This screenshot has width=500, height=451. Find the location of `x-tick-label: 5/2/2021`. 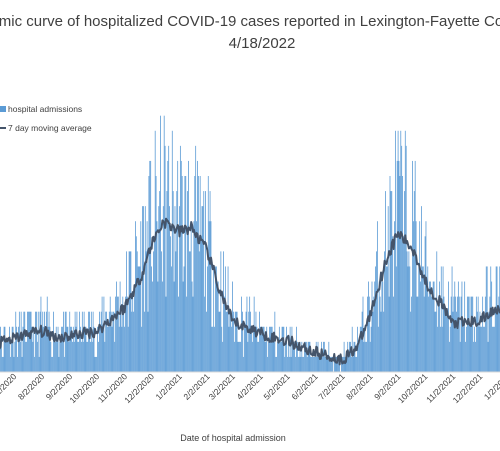

x-tick-label: 5/2/2021 is located at coordinates (276, 386).